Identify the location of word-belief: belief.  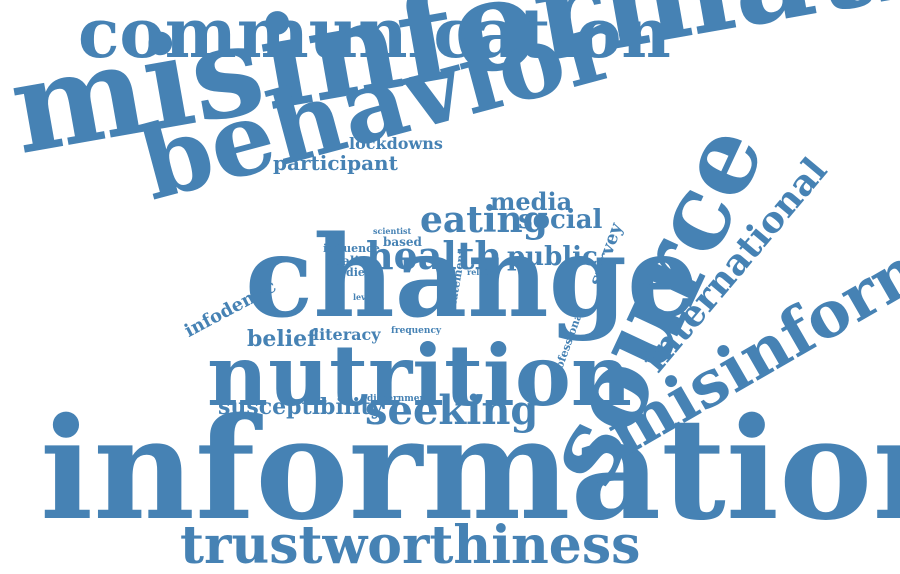
(282, 339).